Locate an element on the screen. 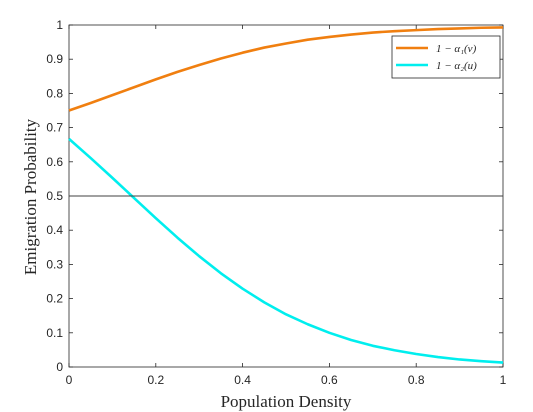 The width and height of the screenshot is (533, 412). y-tick-label: 0.9 is located at coordinates (54, 59).